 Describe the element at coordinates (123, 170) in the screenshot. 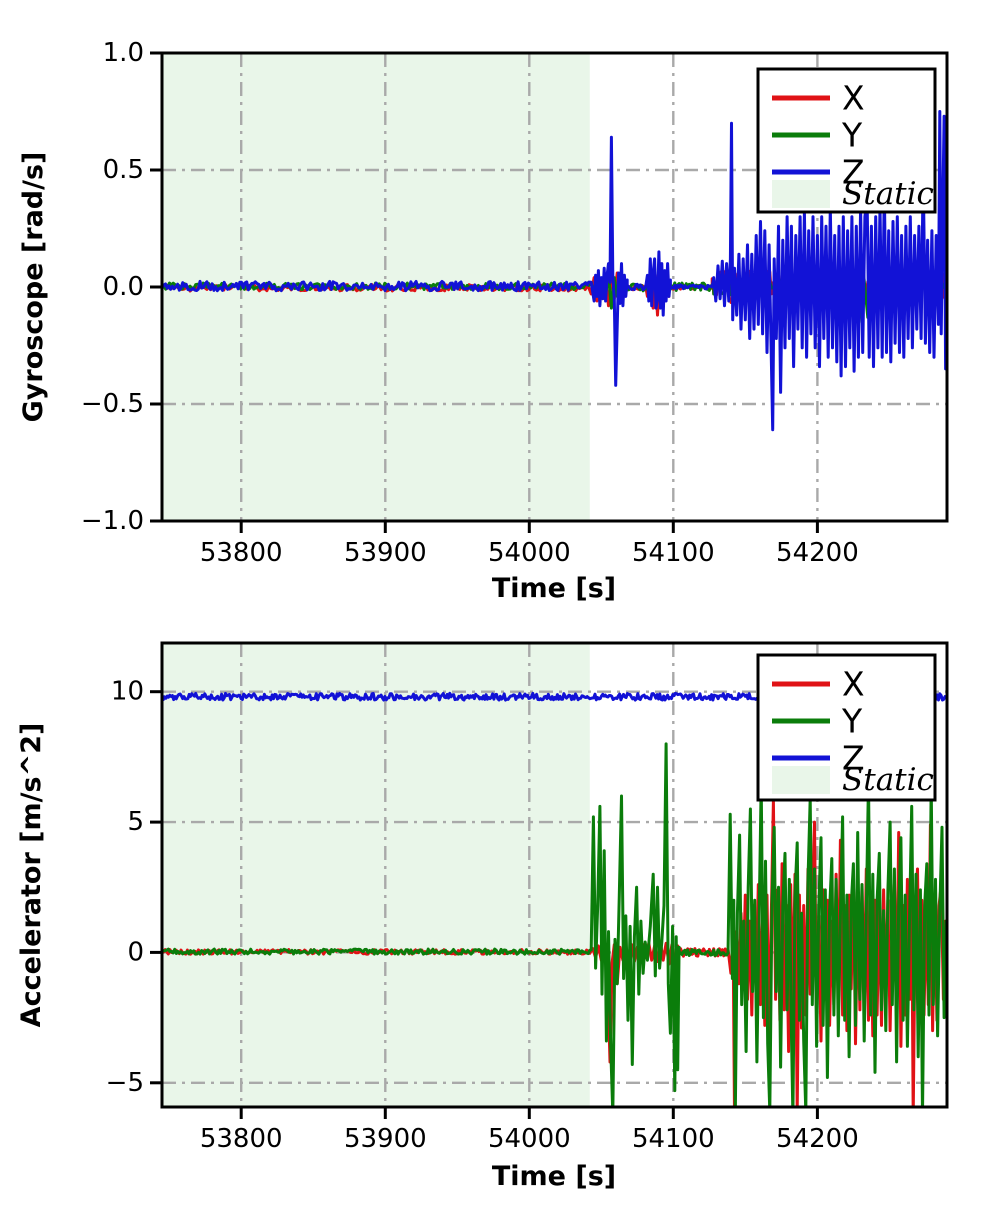

I see `y-tick-label: 0.5` at that location.